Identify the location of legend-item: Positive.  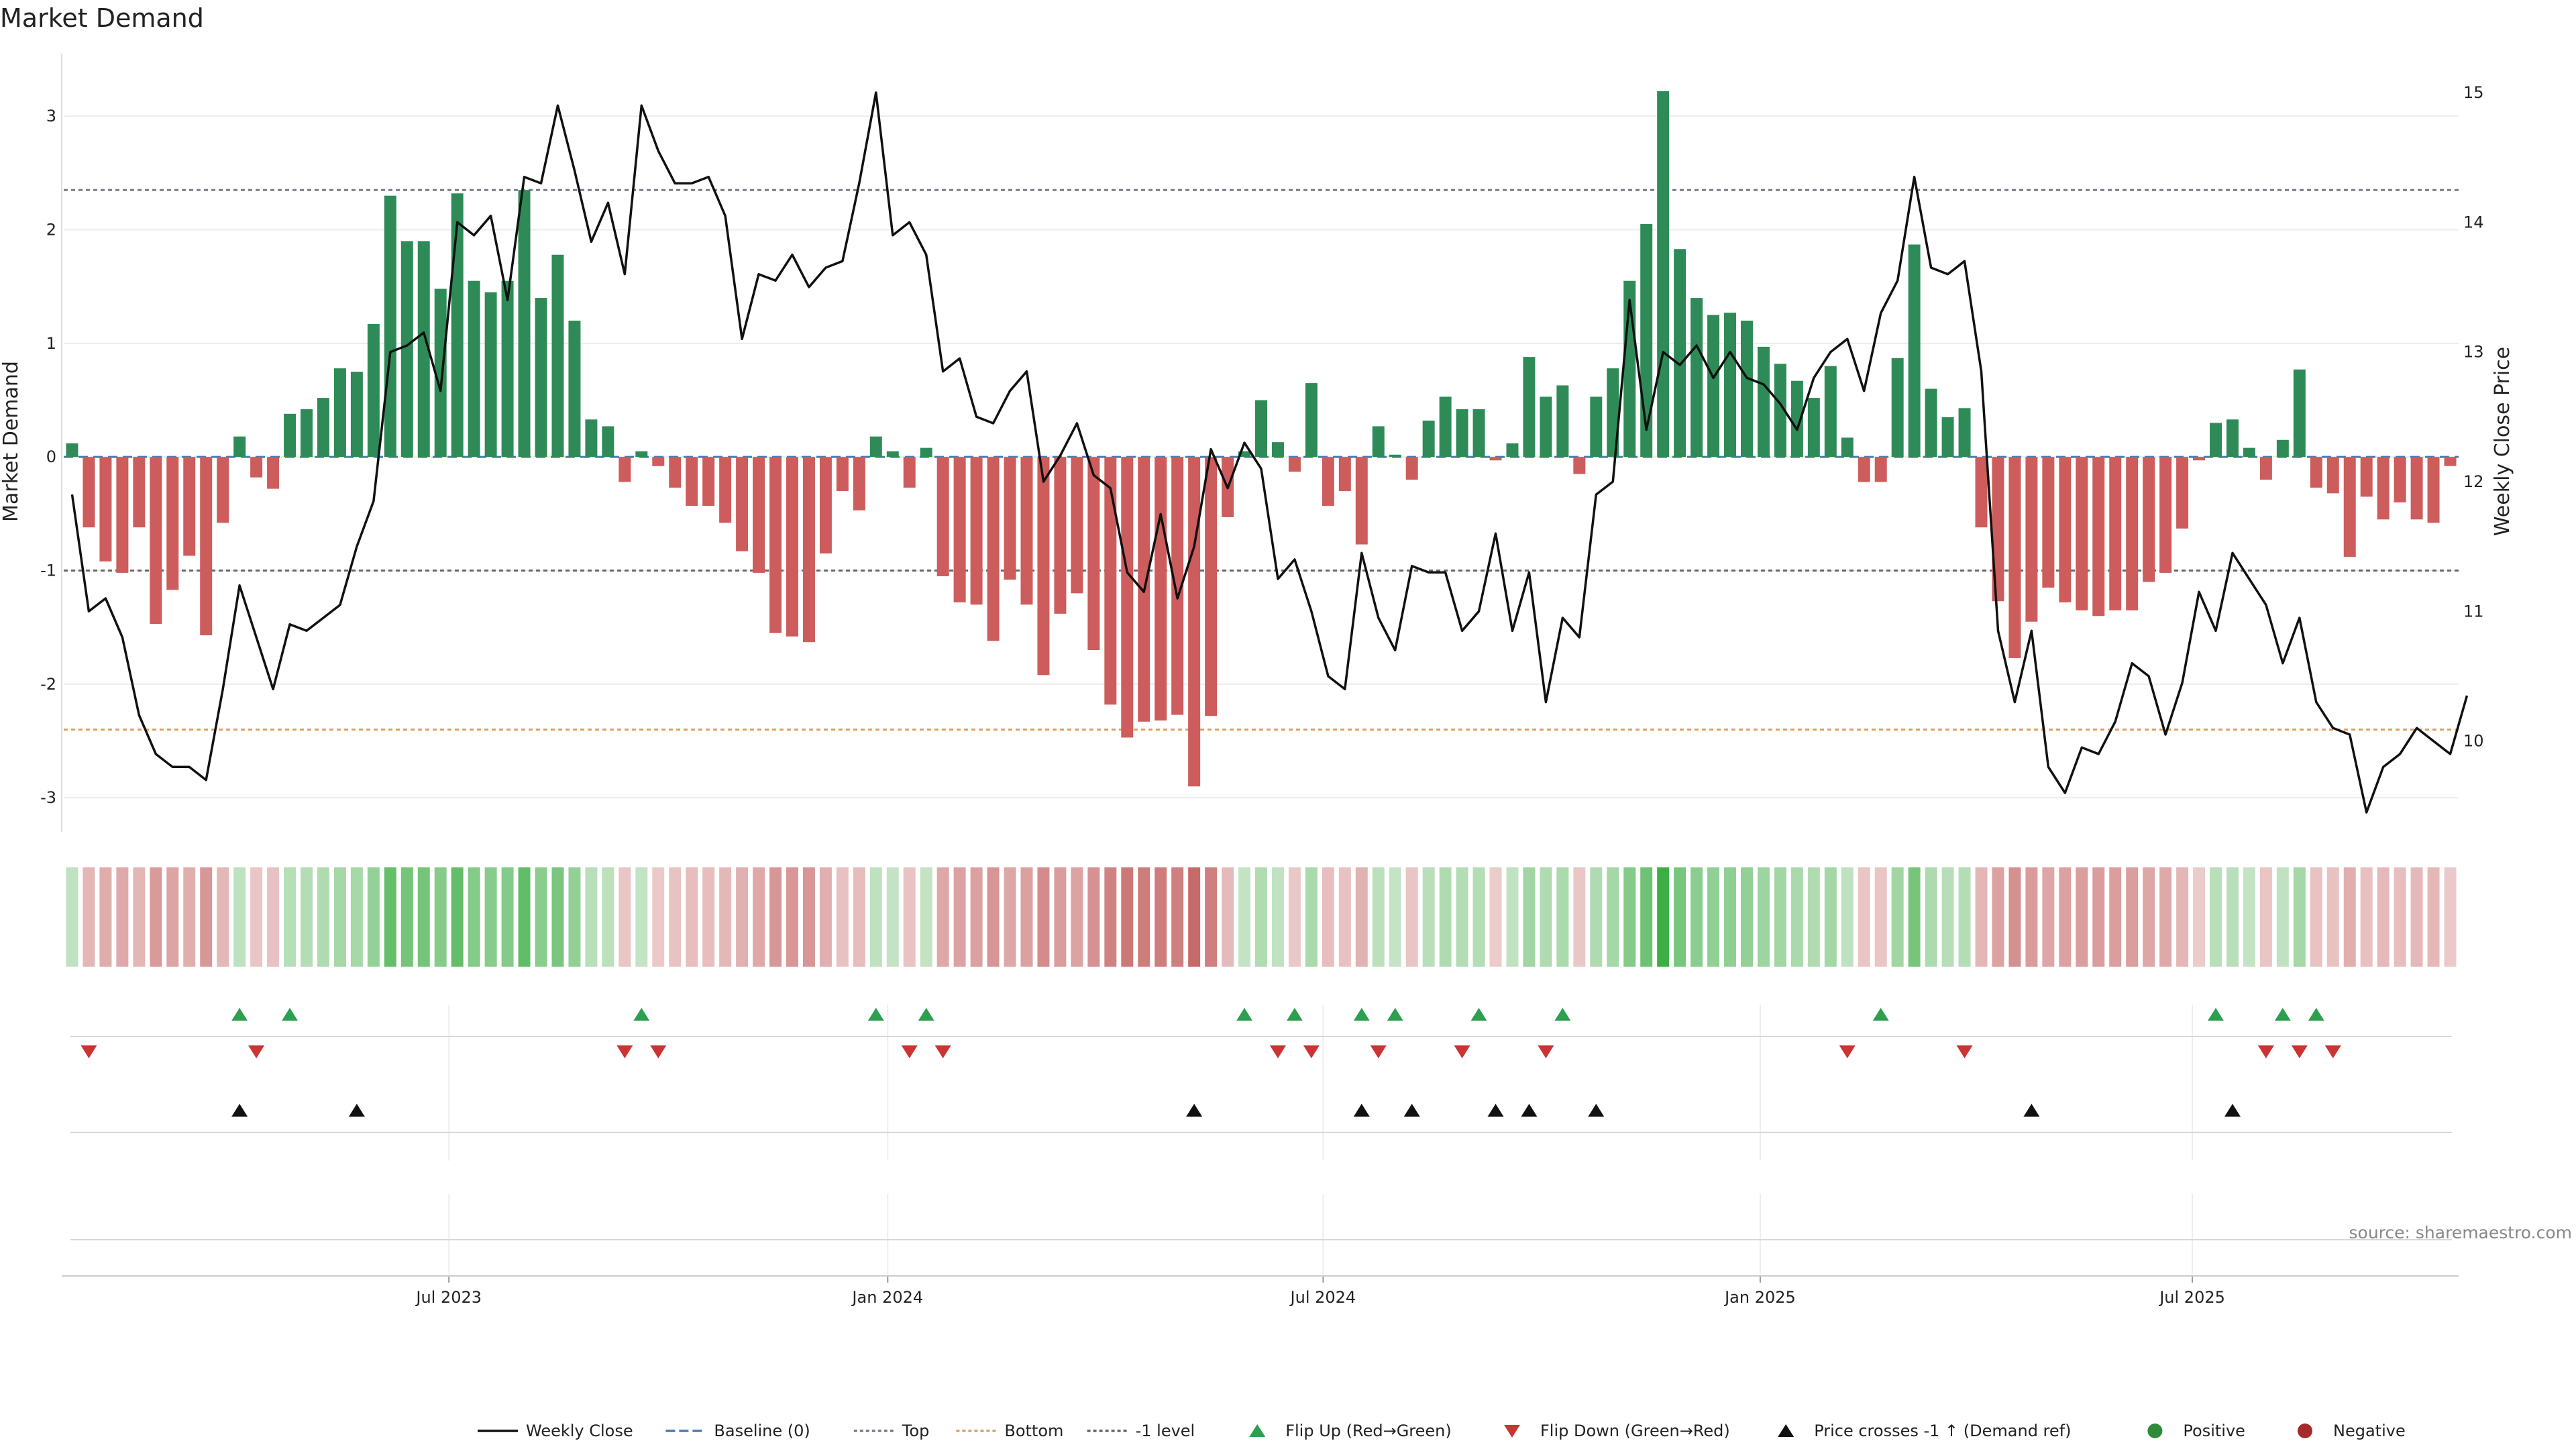
(2196, 1430).